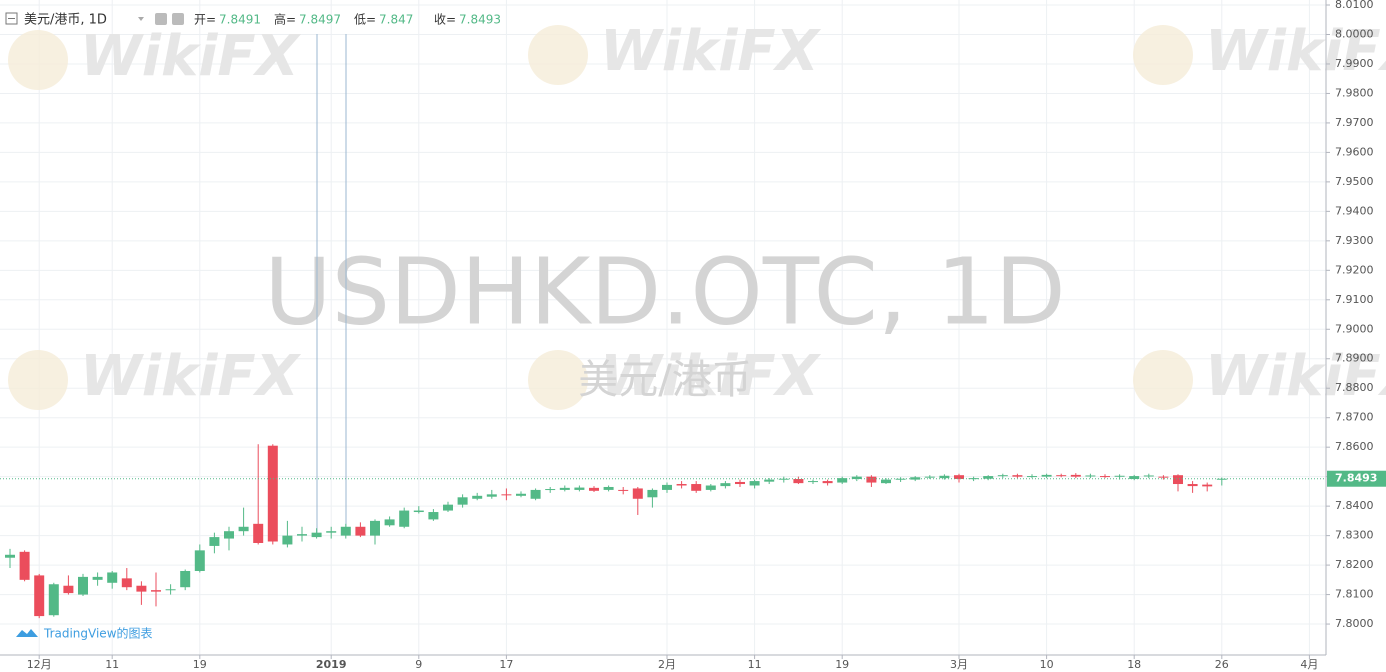 Image resolution: width=1386 pixels, height=672 pixels. I want to click on y-tick-label: 8.0000, so click(1354, 33).